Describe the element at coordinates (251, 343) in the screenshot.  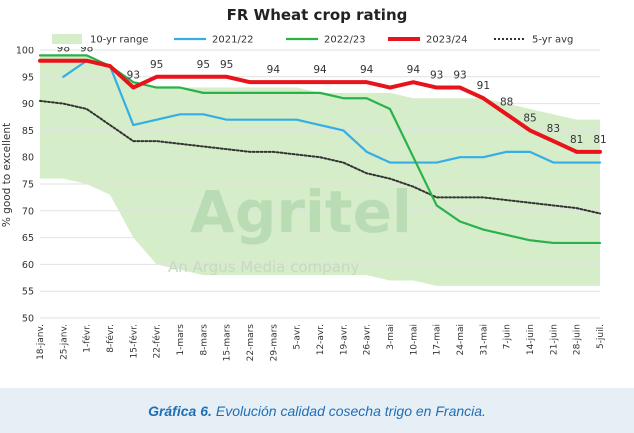
I see `x-tick-label: 22-mars` at that location.